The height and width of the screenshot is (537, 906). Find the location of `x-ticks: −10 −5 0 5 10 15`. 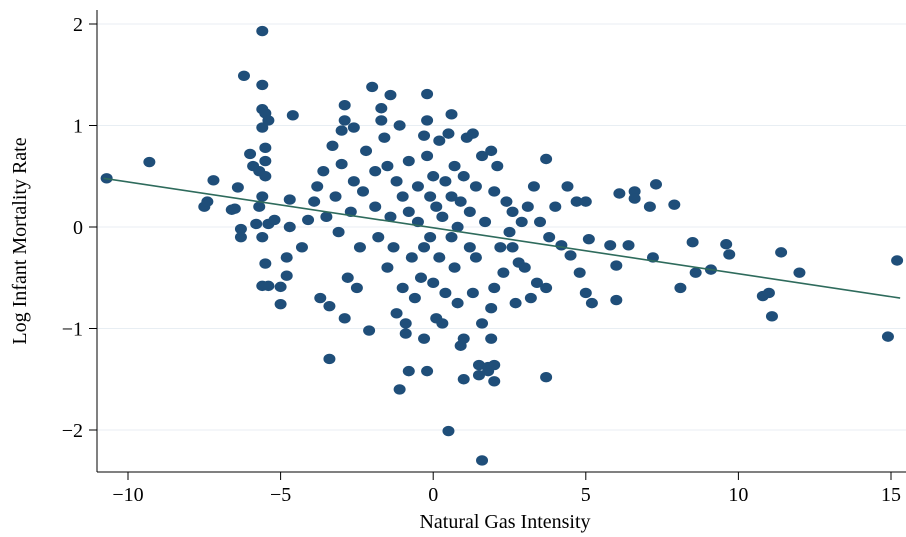

x-ticks: −10 −5 0 5 10 15 is located at coordinates (506, 489).